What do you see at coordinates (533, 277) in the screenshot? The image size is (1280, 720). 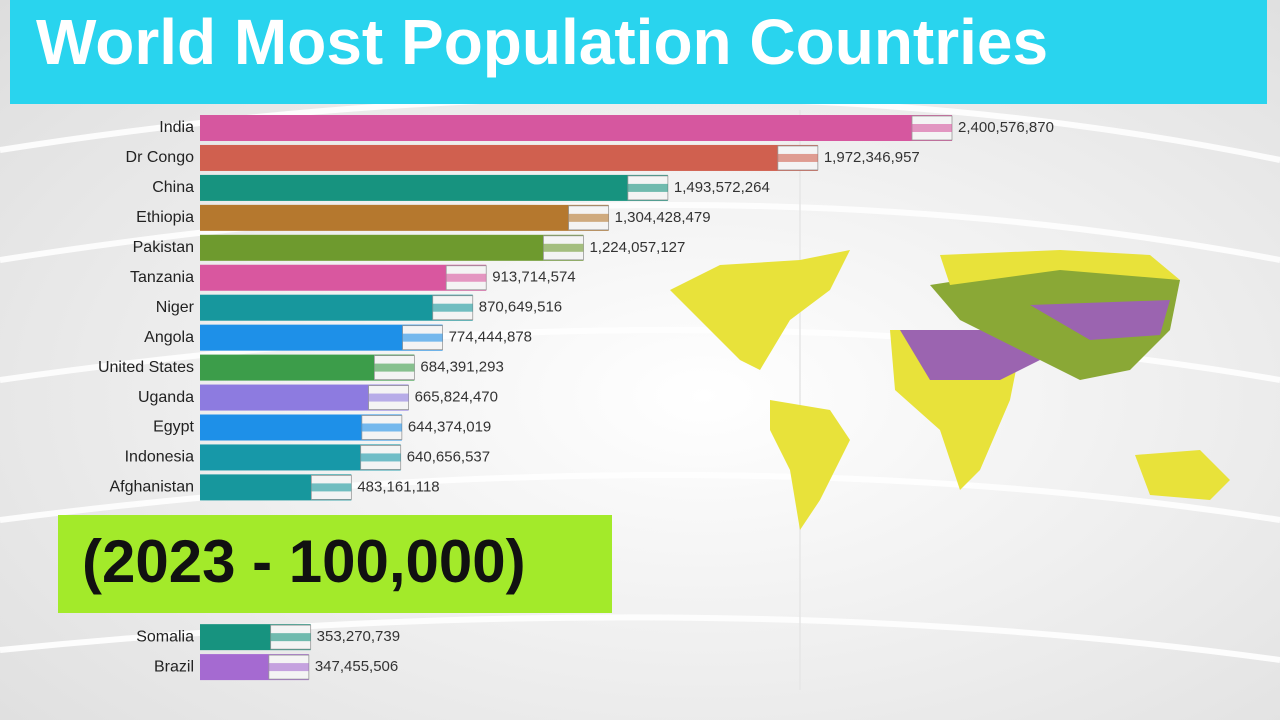 I see `value-label: 913,714,574` at bounding box center [533, 277].